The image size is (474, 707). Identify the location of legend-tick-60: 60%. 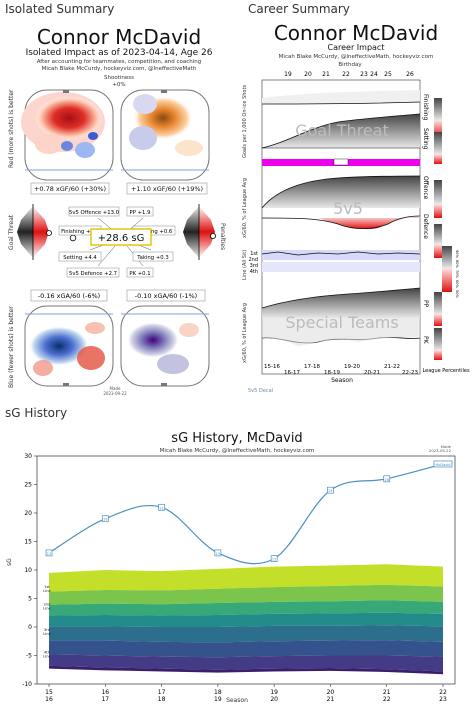
(457, 284).